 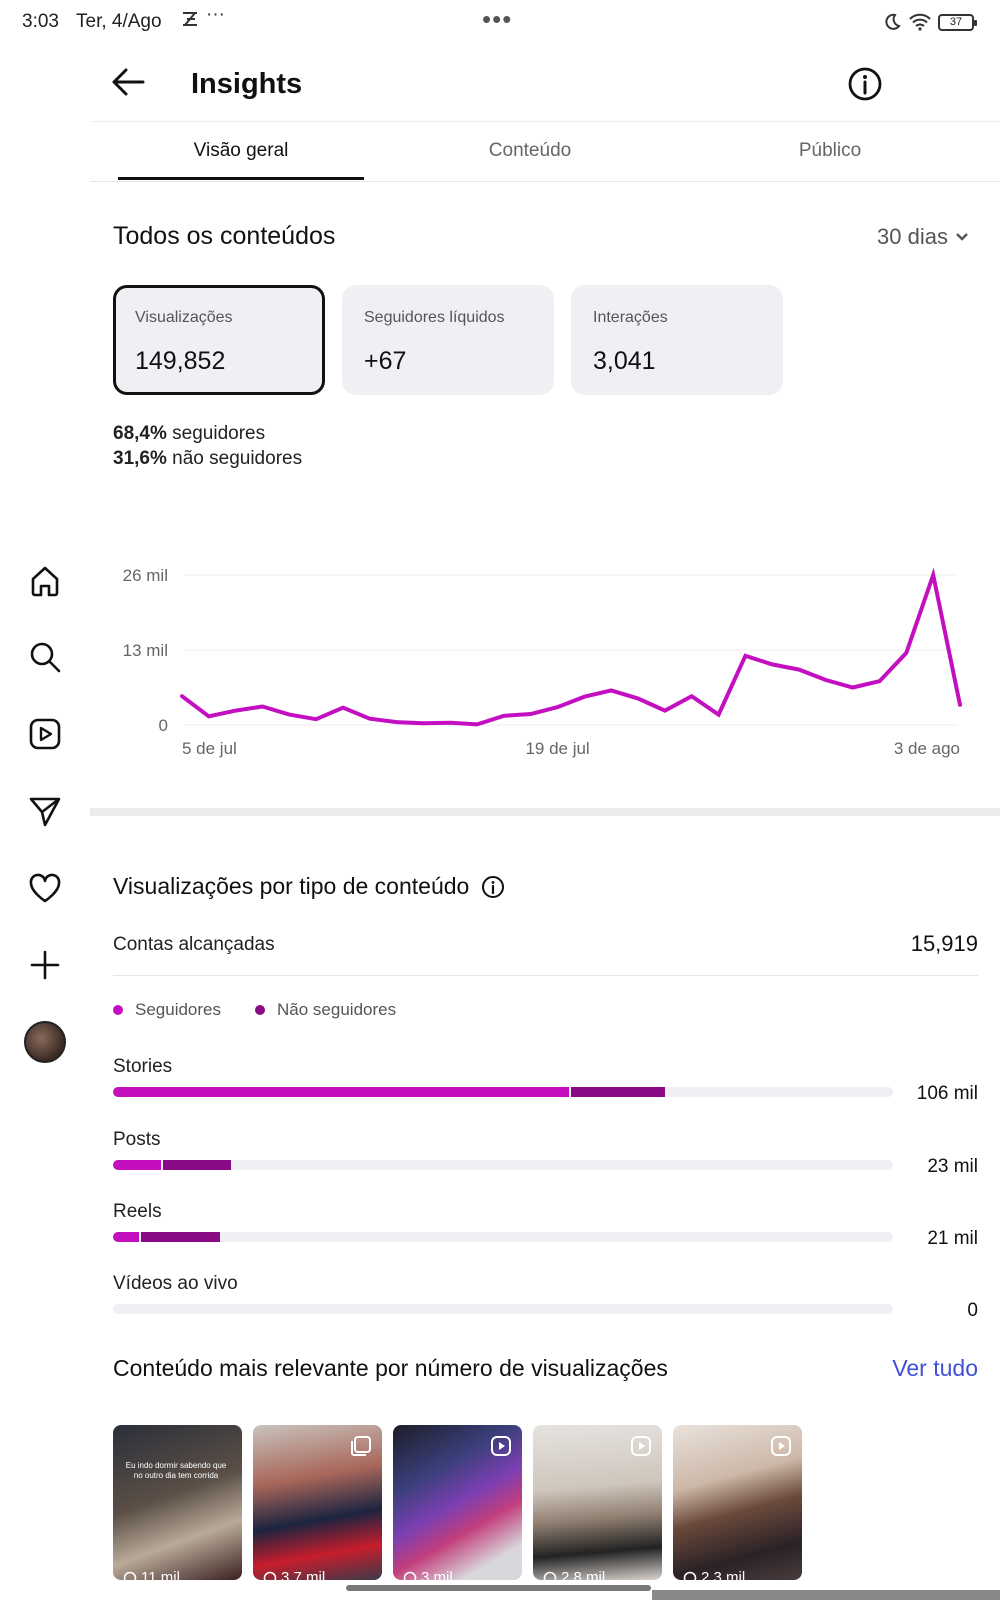 I want to click on scrollbar, so click(x=826, y=1595).